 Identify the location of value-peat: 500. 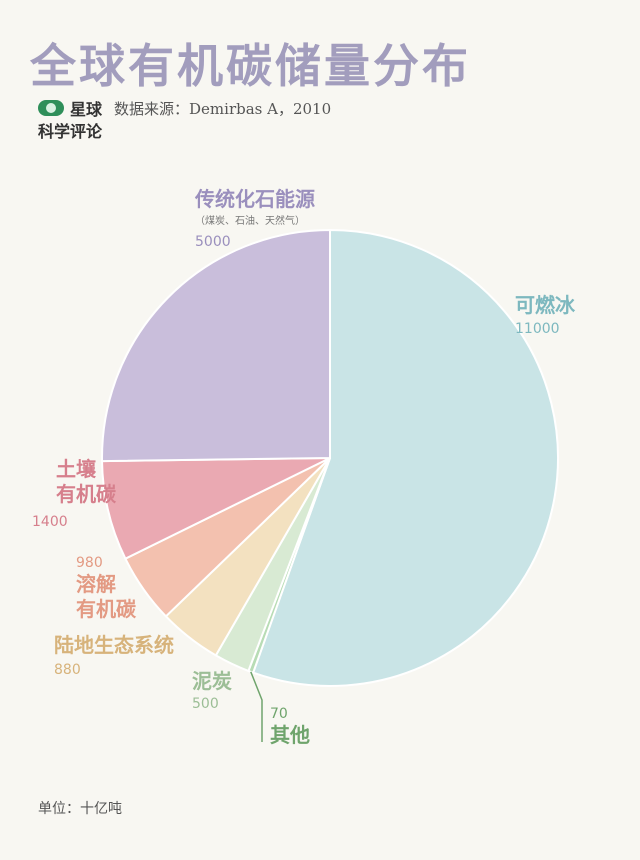
(205, 704).